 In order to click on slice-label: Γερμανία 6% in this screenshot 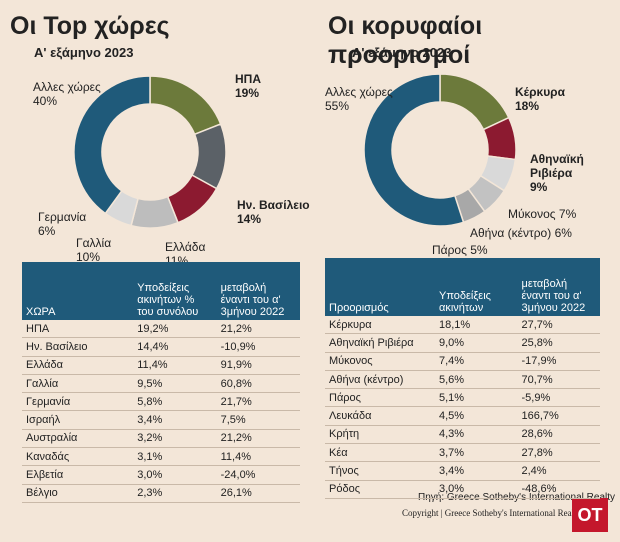, I will do `click(78, 224)`.